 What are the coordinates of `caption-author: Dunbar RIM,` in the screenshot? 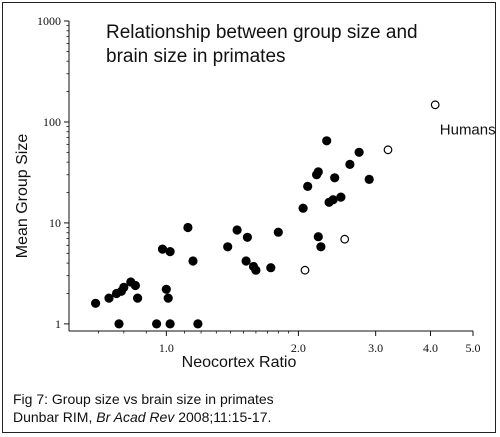 It's located at (55, 417).